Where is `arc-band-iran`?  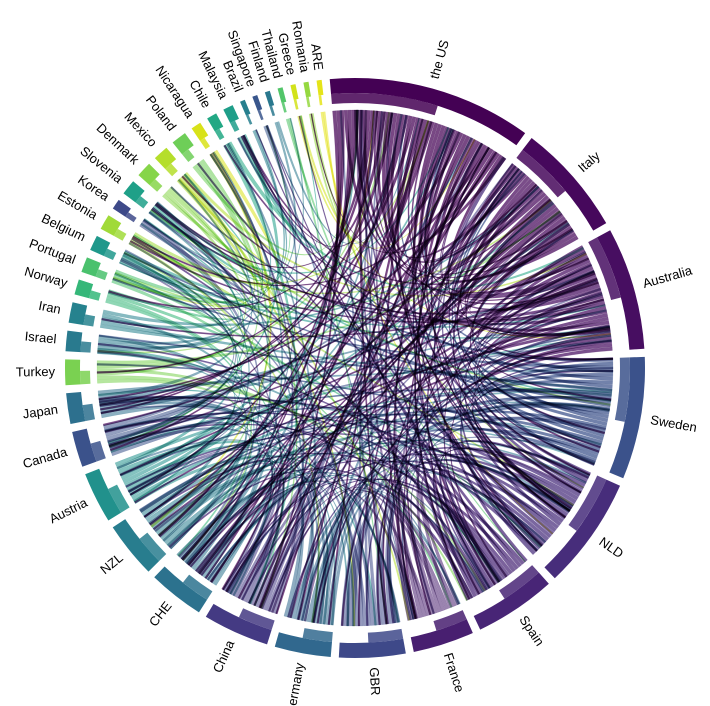 arc-band-iran is located at coordinates (89, 320).